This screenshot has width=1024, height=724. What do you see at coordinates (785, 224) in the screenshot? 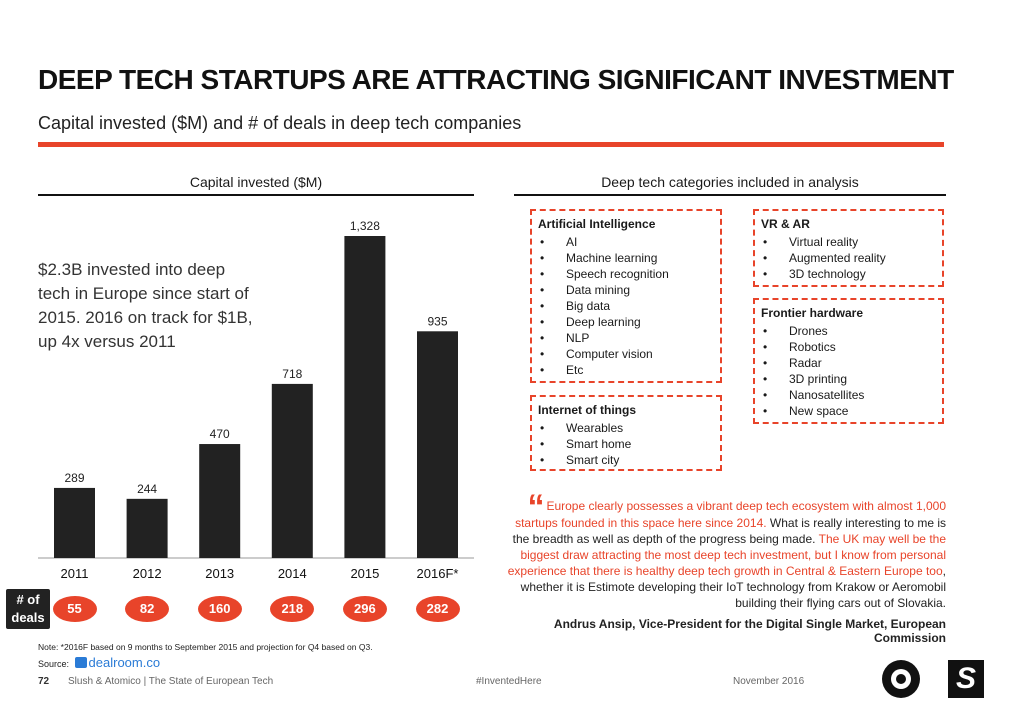
I see `category-vr-title: VR & AR` at bounding box center [785, 224].